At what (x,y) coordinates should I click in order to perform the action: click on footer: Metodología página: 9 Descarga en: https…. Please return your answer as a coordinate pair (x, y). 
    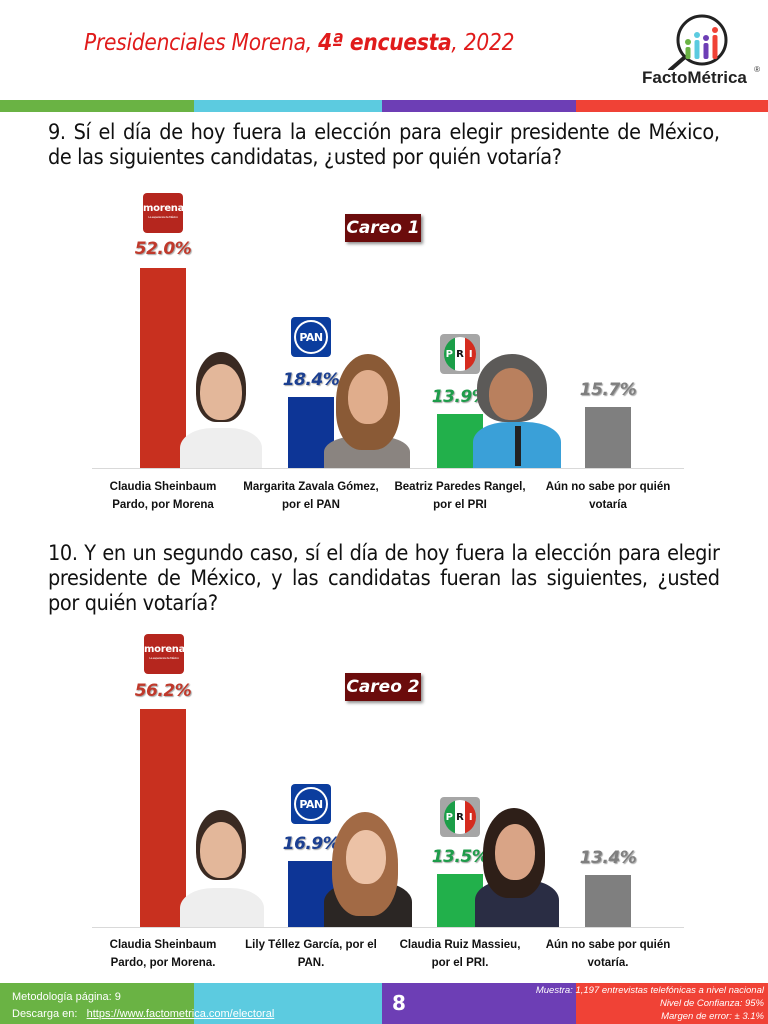
    Looking at the image, I should click on (384, 1003).